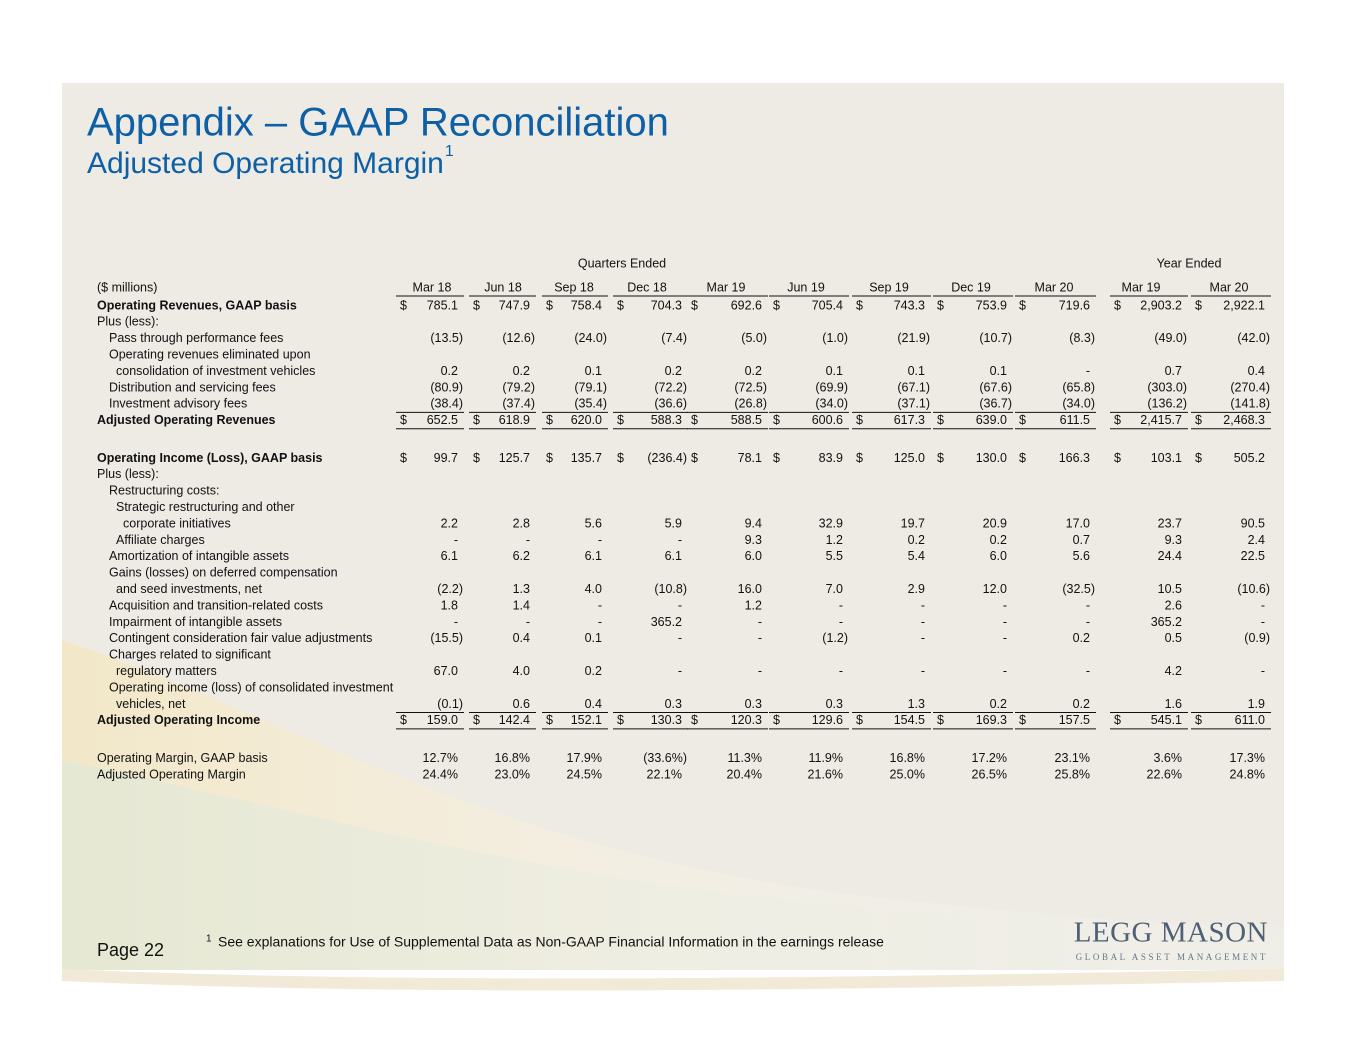 This screenshot has width=1365, height=1055. What do you see at coordinates (971, 287) in the screenshot?
I see `column-header: Dec 19` at bounding box center [971, 287].